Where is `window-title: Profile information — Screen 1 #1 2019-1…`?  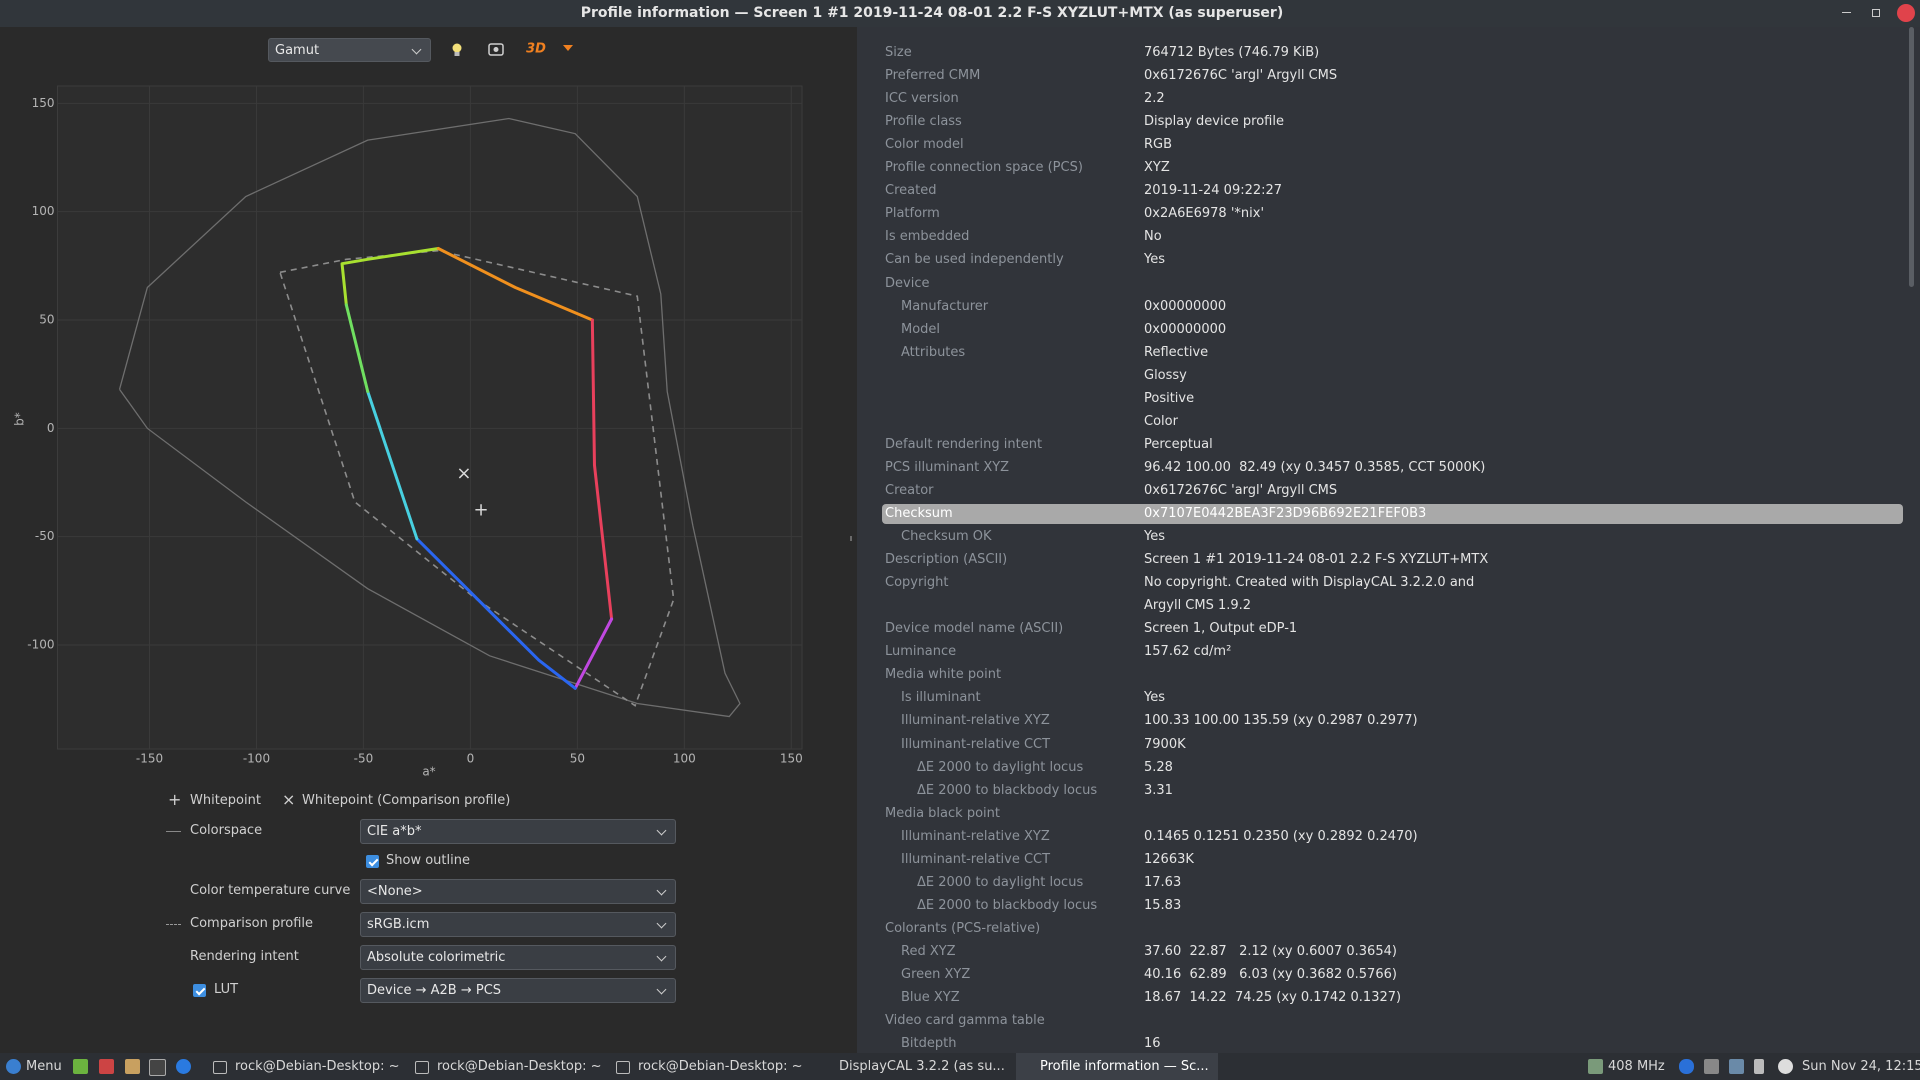
window-title: Profile information — Screen 1 #1 2019-1… is located at coordinates (932, 13).